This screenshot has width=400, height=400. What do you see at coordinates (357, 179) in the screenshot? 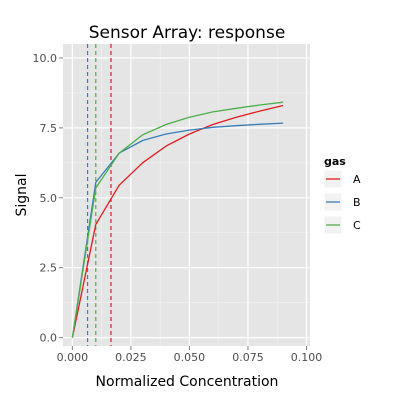
I see `legend-label-A: A` at bounding box center [357, 179].